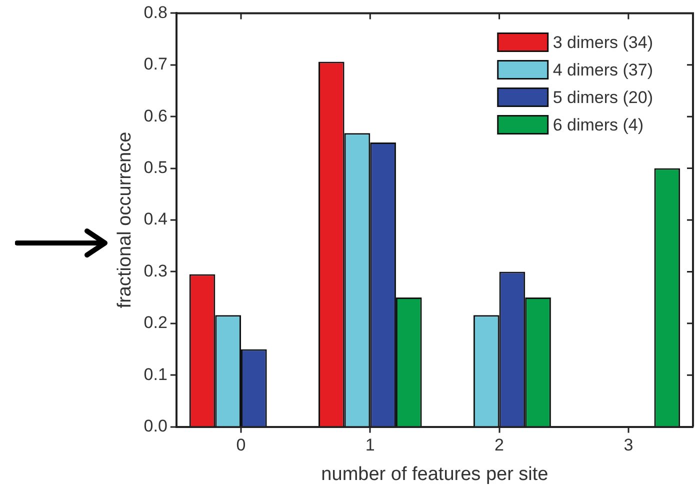  Describe the element at coordinates (241, 445) in the screenshot. I see `x-tick-label: 0` at that location.